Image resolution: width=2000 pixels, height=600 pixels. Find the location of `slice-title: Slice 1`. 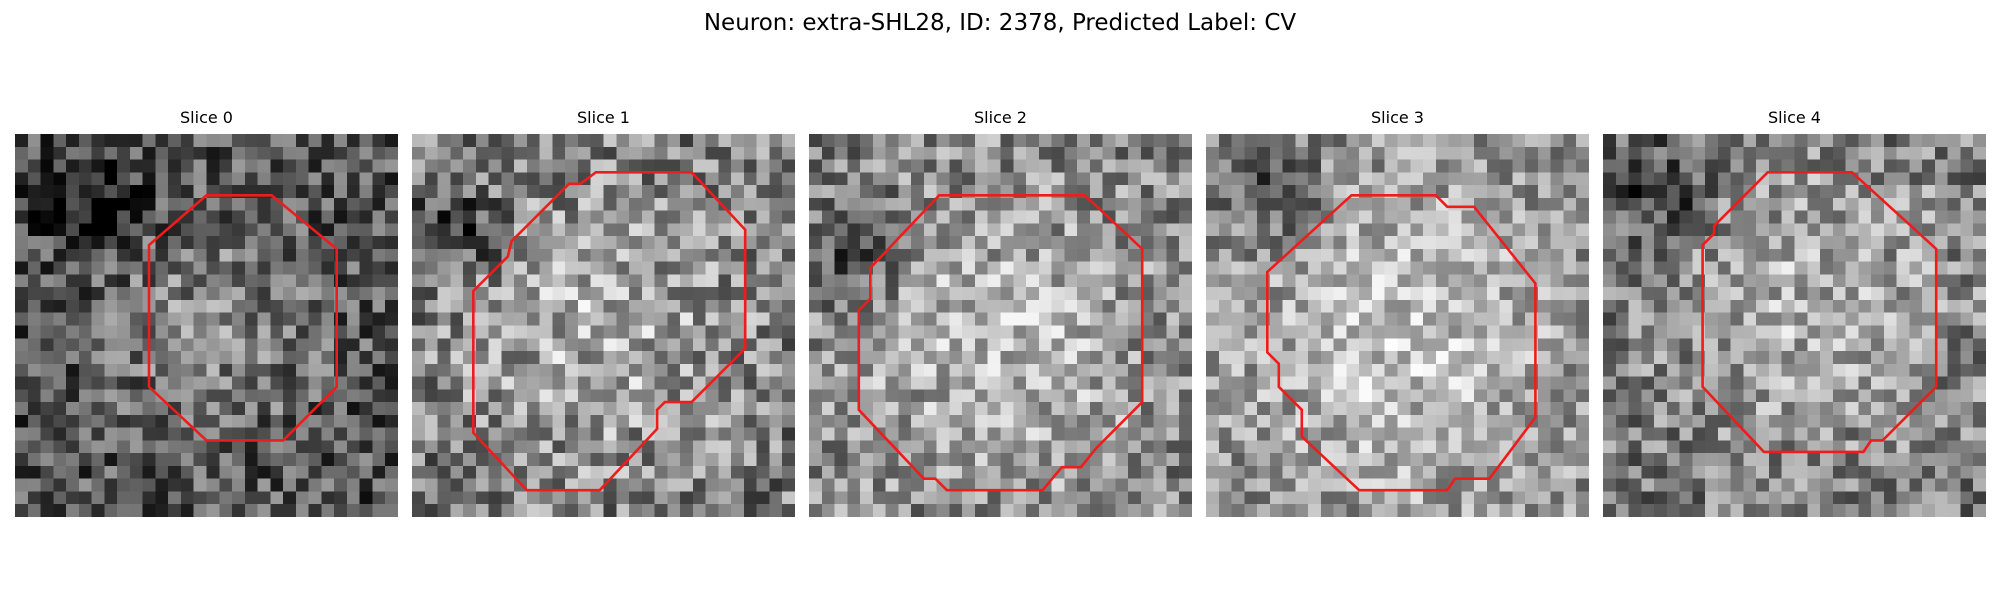

slice-title: Slice 1 is located at coordinates (603, 117).